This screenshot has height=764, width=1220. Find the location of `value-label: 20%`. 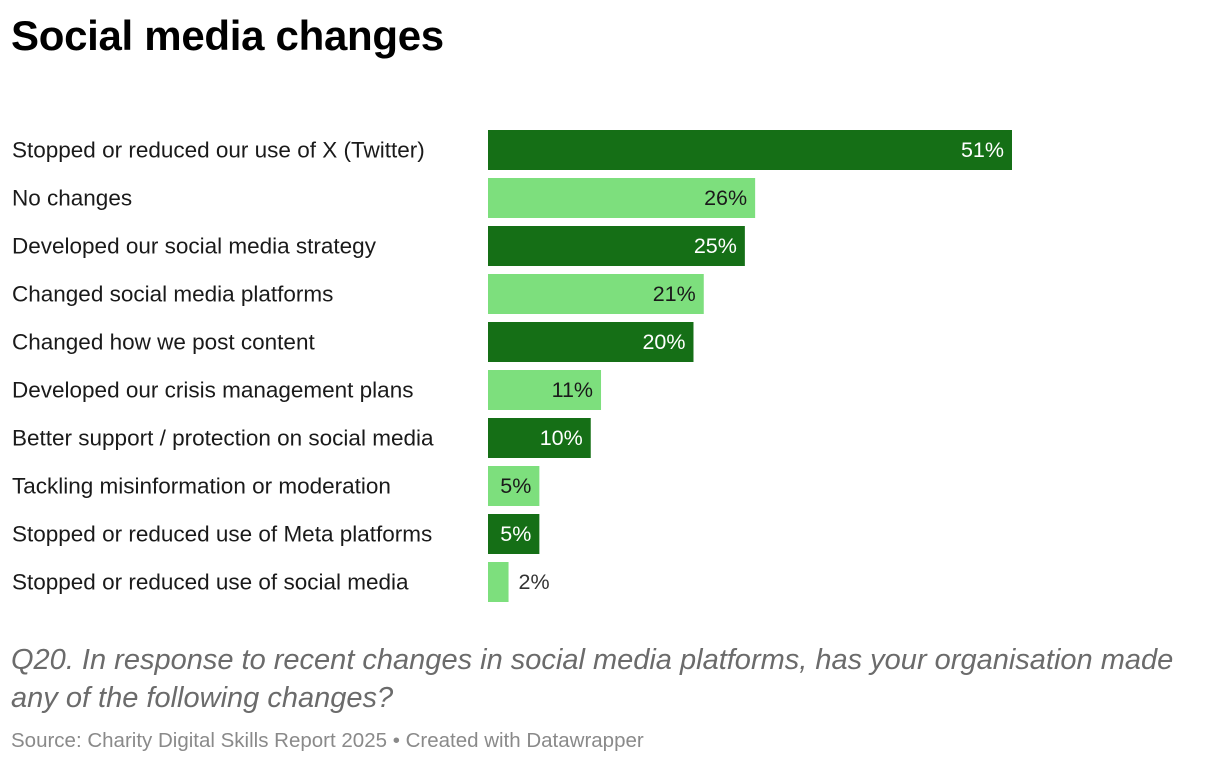

value-label: 20% is located at coordinates (663, 342).